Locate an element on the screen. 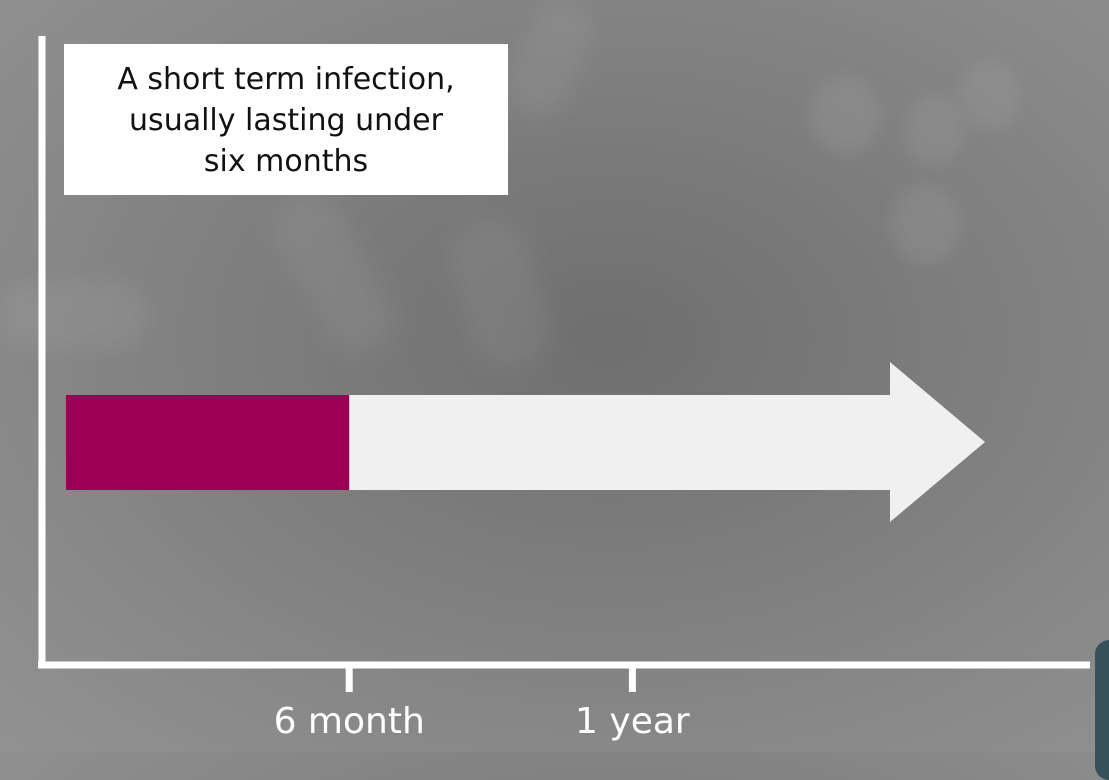 Image resolution: width=1109 pixels, height=780 pixels. x-axis-ticks is located at coordinates (490, 678).